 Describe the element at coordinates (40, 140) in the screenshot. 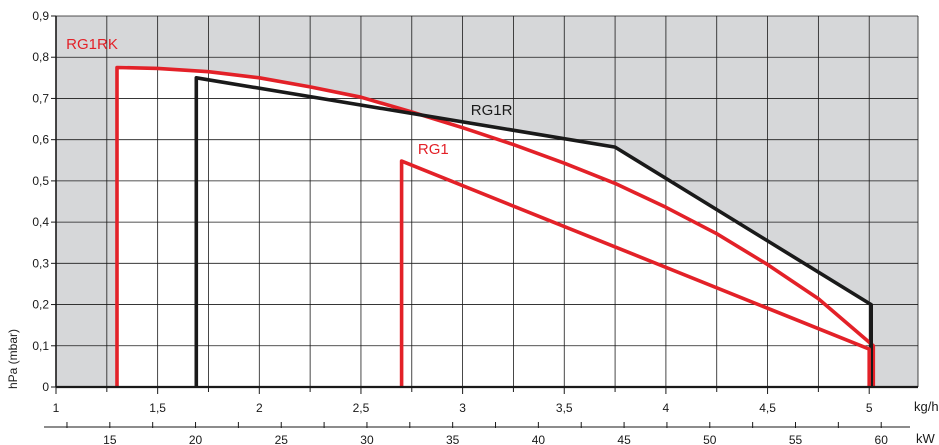

I see `y-tick-label: 0,6` at that location.